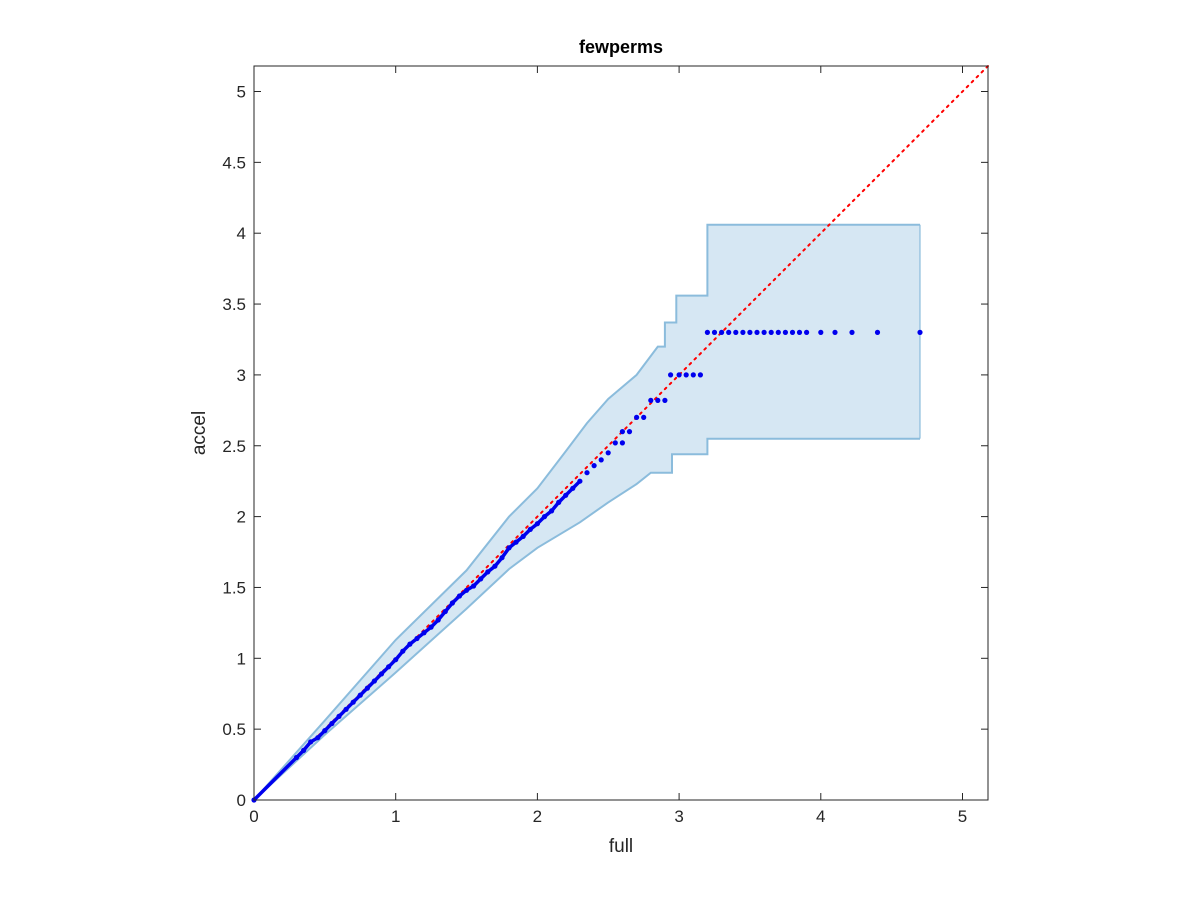  What do you see at coordinates (537, 816) in the screenshot?
I see `x-tick-label: 2` at bounding box center [537, 816].